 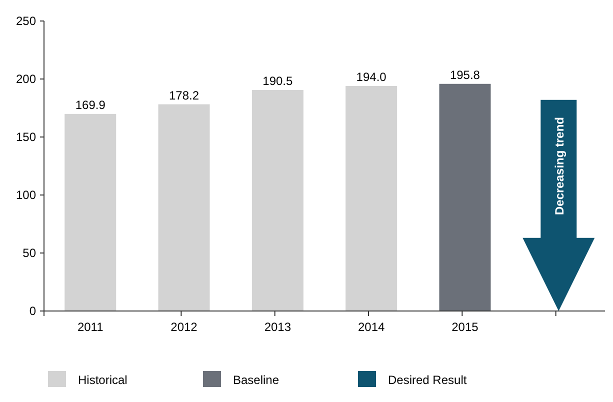 I want to click on y-tick-label: 100, so click(x=26, y=195).